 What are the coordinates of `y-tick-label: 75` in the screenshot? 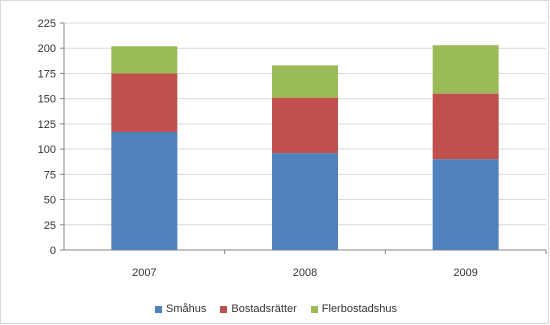 It's located at (50, 175).